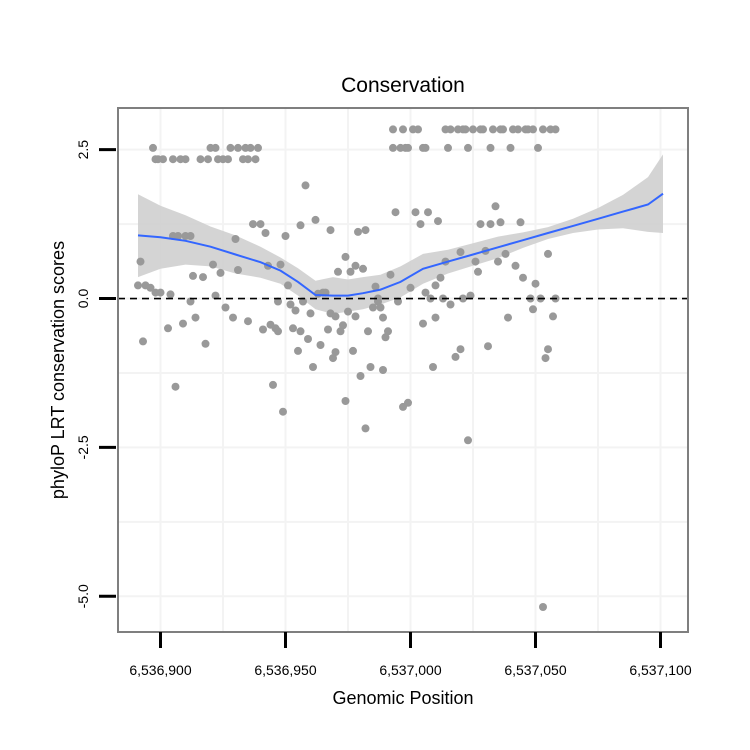 This screenshot has height=750, width=750. Describe the element at coordinates (410, 670) in the screenshot. I see `x-tick-label: 6,537,000` at that location.